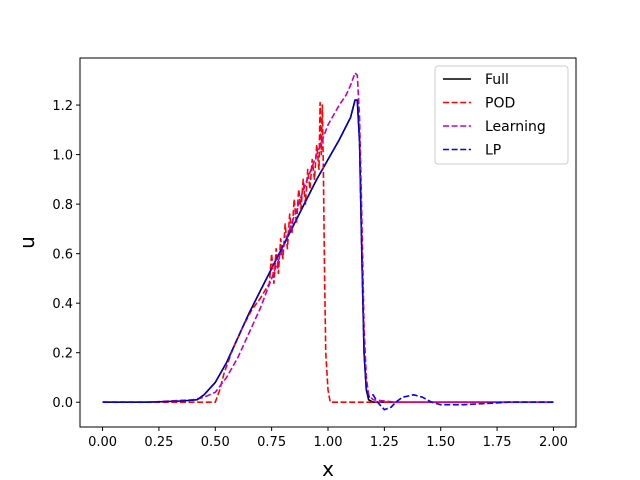 Image resolution: width=640 pixels, height=480 pixels. What do you see at coordinates (328, 468) in the screenshot?
I see `x-axis-label: x` at bounding box center [328, 468].